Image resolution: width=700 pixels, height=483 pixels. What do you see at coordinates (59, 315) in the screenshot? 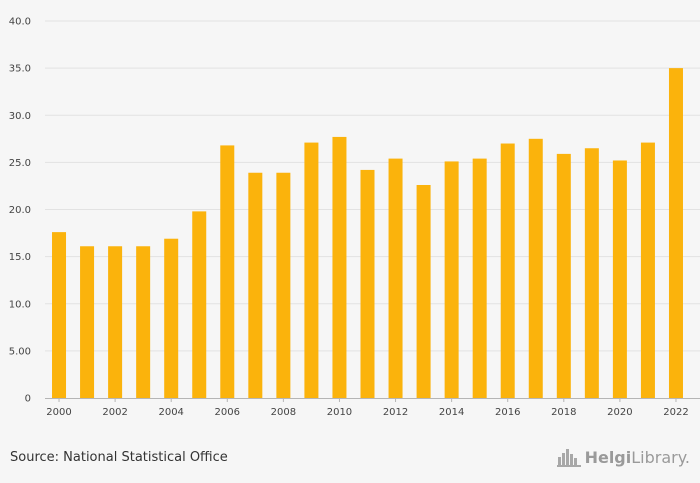
I see `bar-2000` at bounding box center [59, 315].